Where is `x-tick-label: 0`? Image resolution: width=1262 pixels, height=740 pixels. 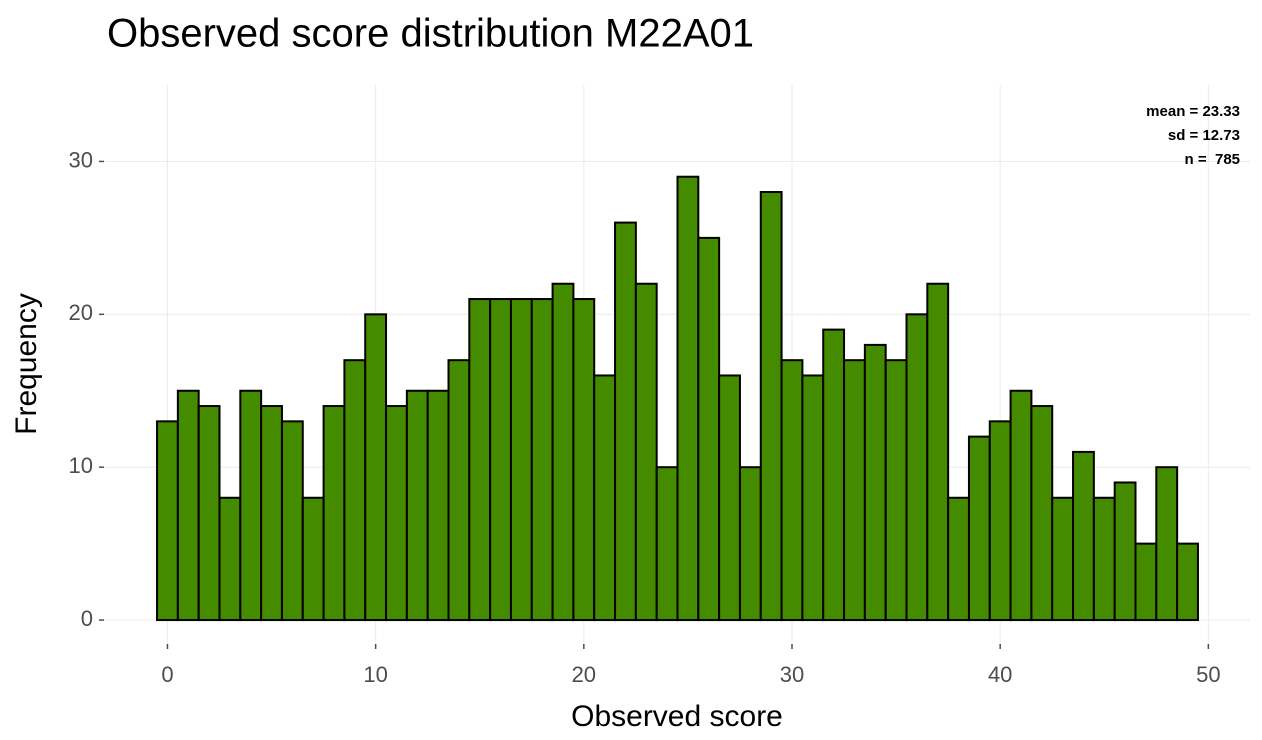 x-tick-label: 0 is located at coordinates (167, 674).